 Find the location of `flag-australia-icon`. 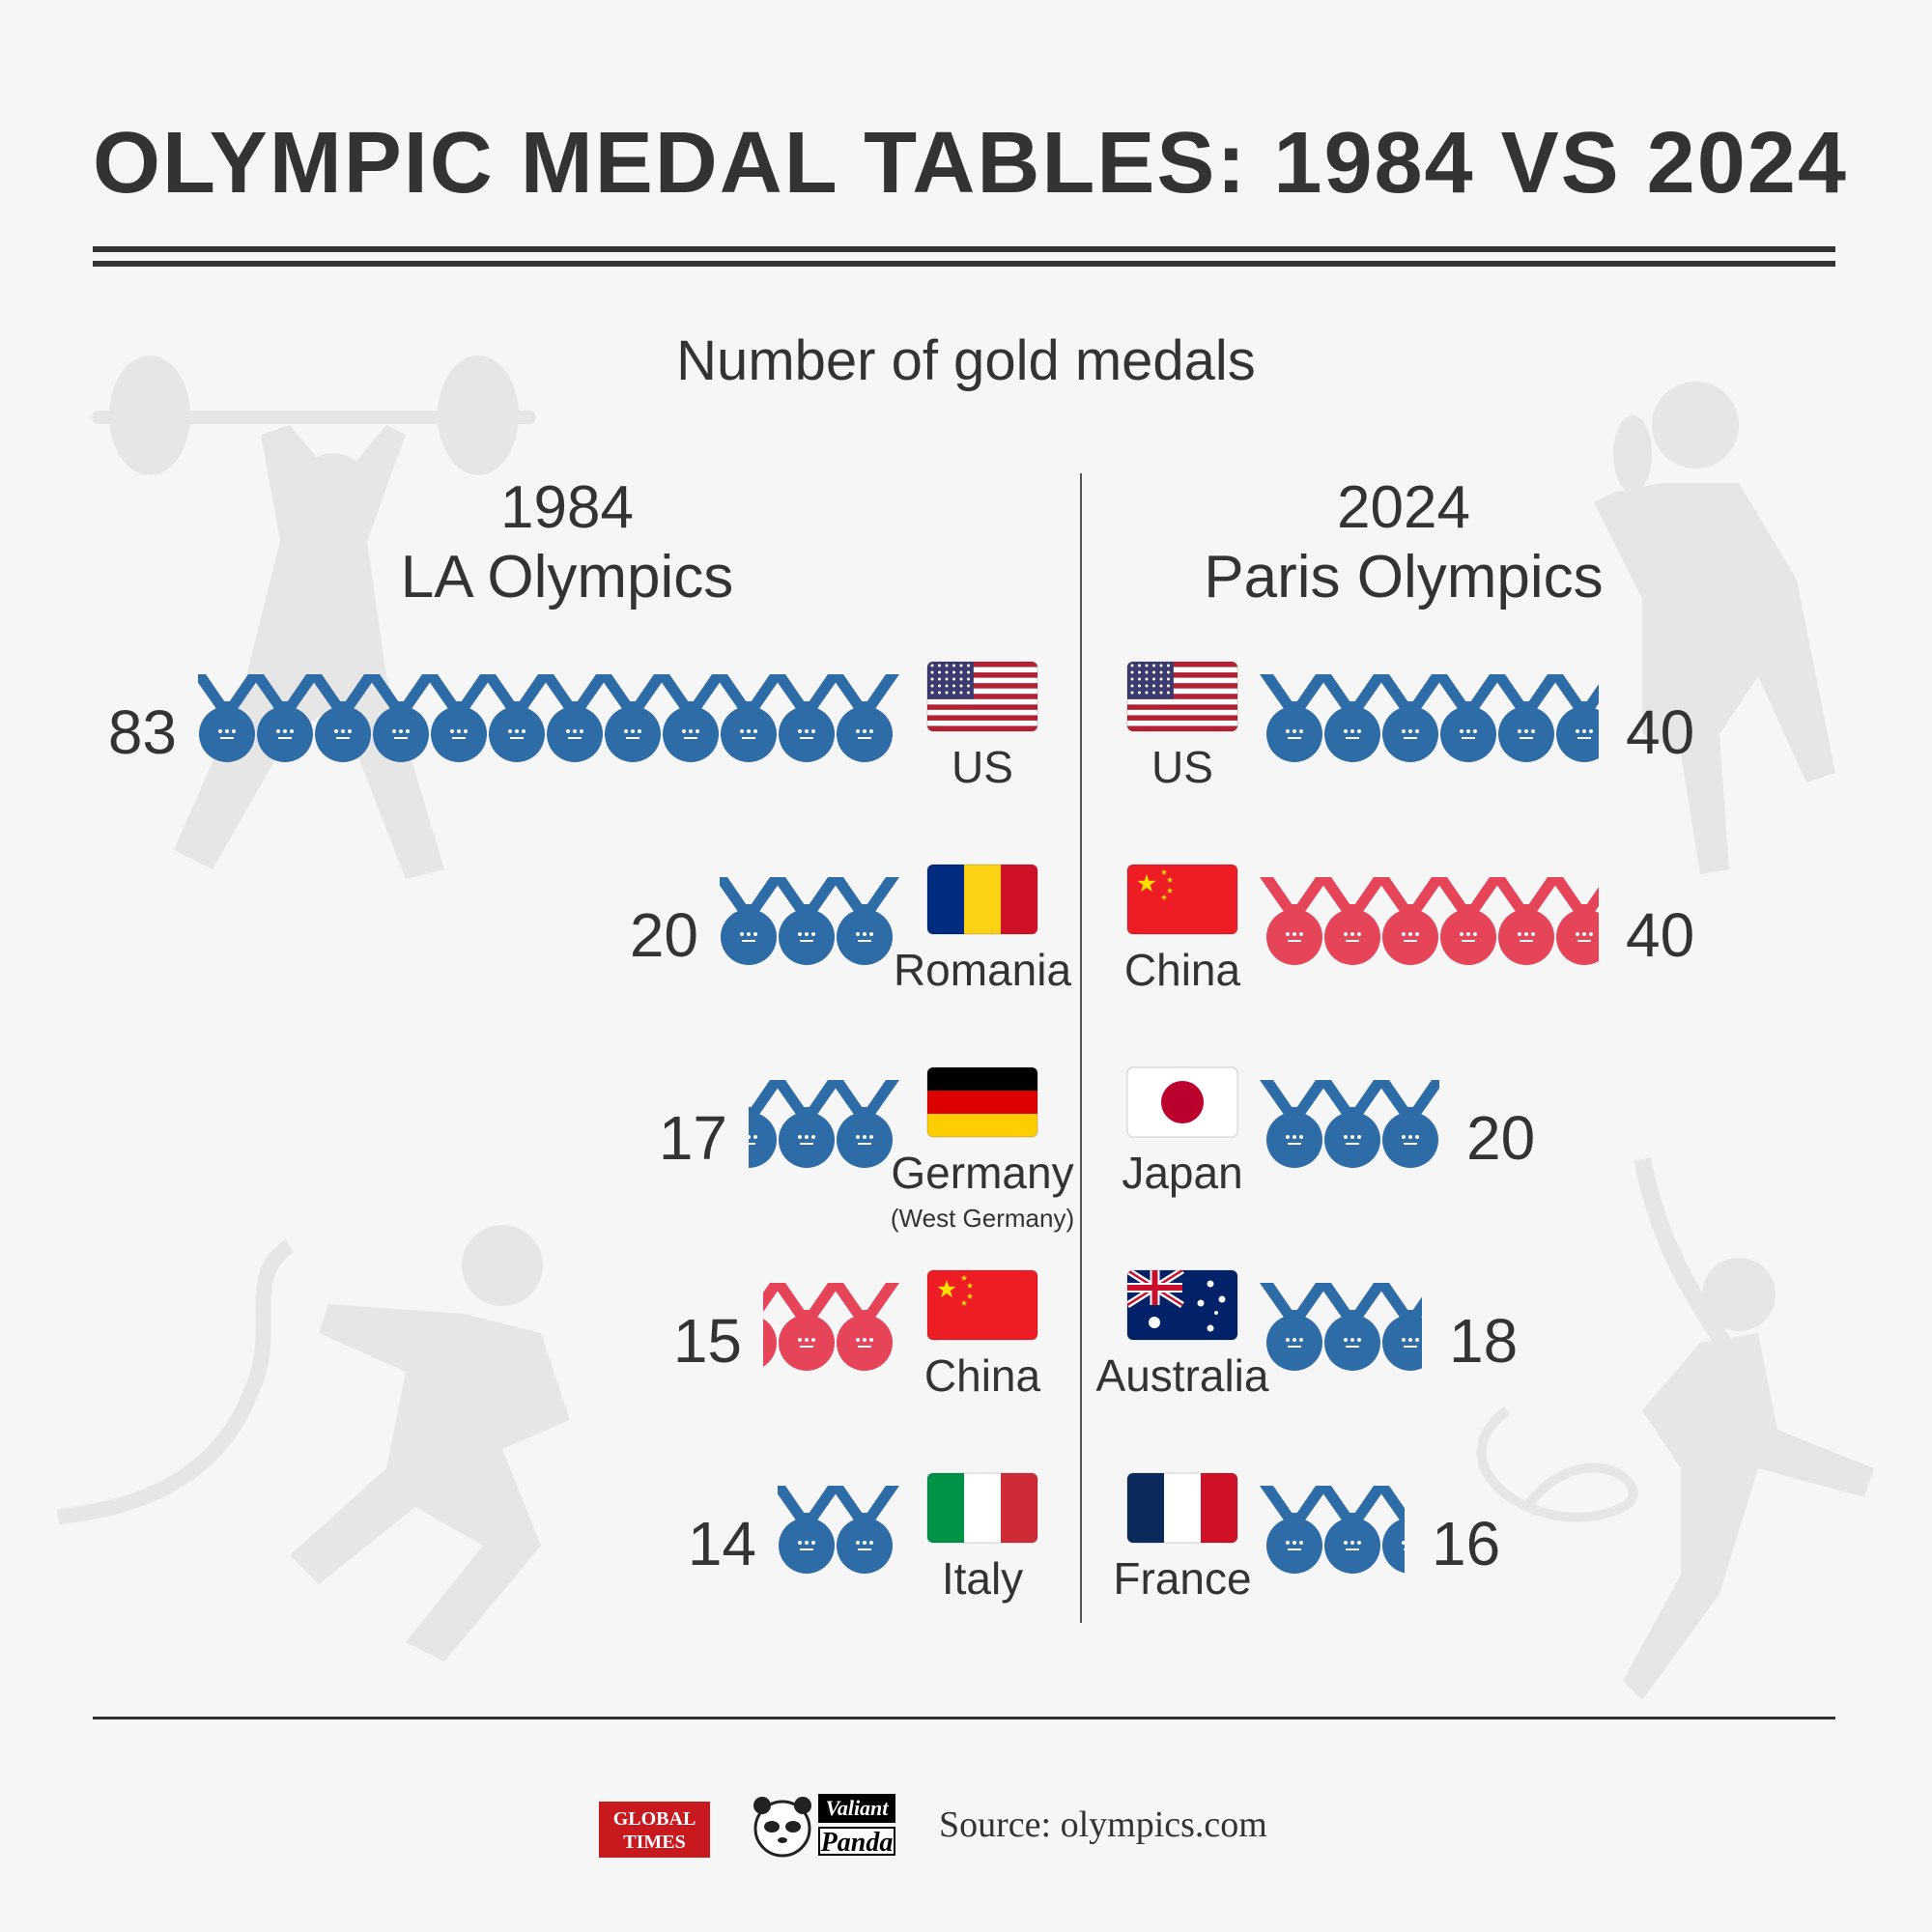

flag-australia-icon is located at coordinates (1182, 1305).